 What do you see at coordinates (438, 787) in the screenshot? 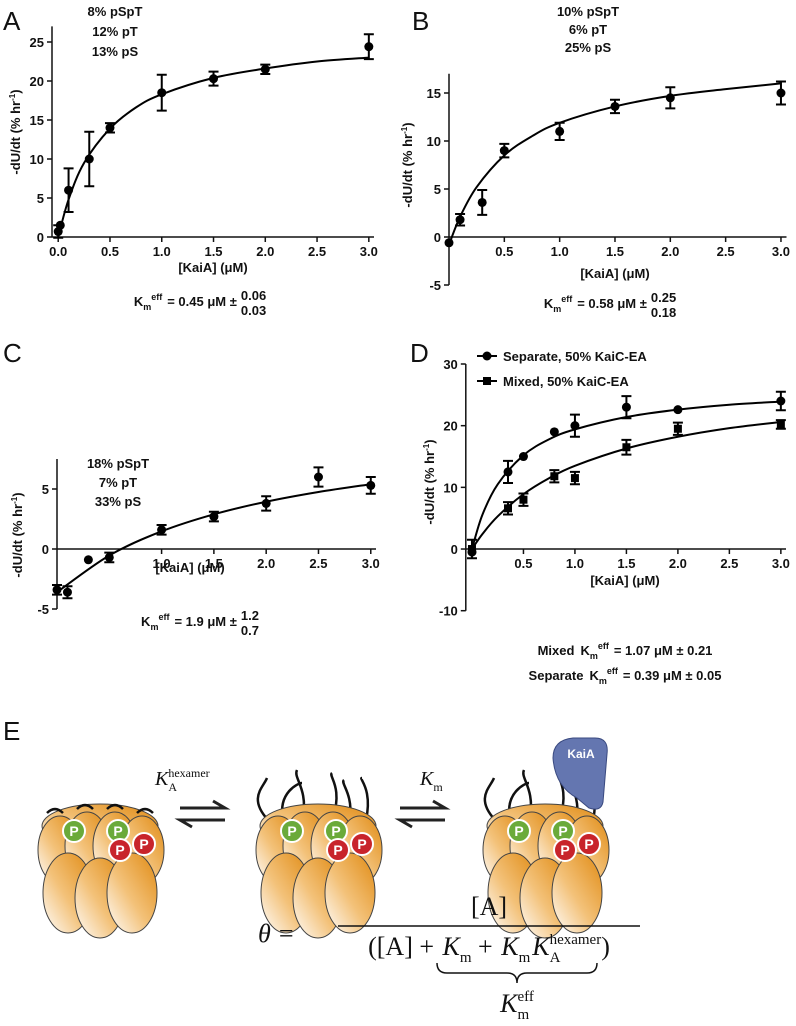
I see `label: m` at bounding box center [438, 787].